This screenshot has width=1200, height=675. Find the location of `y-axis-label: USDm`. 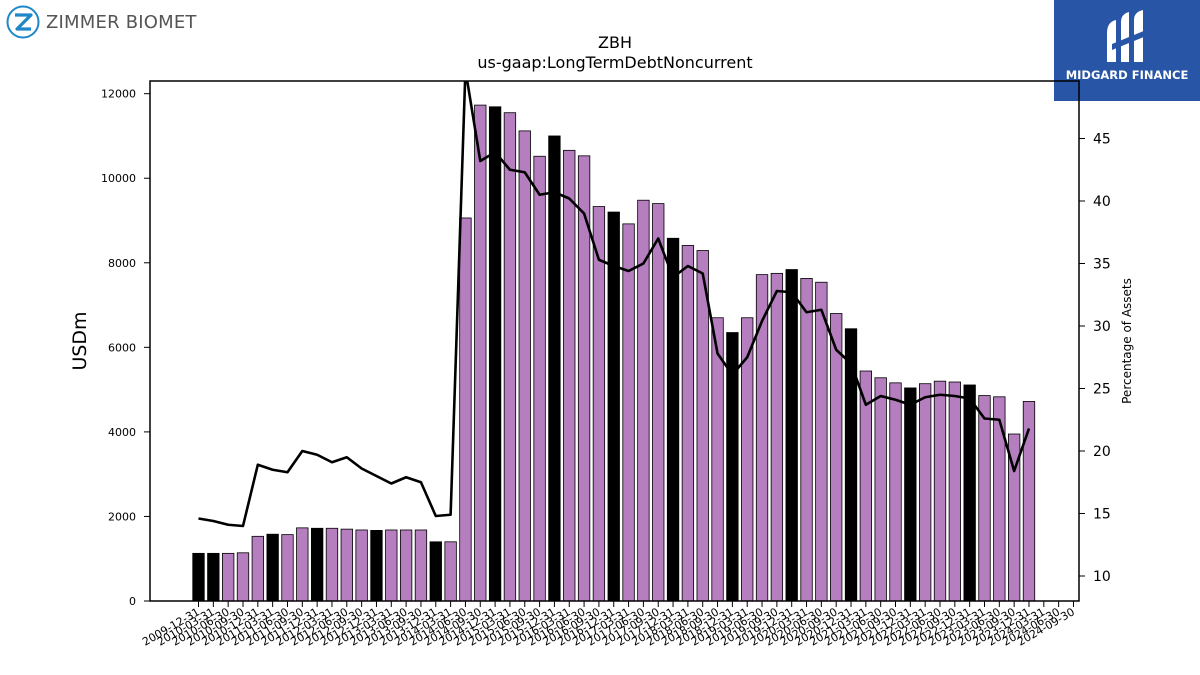

y-axis-label: USDm is located at coordinates (80, 340).